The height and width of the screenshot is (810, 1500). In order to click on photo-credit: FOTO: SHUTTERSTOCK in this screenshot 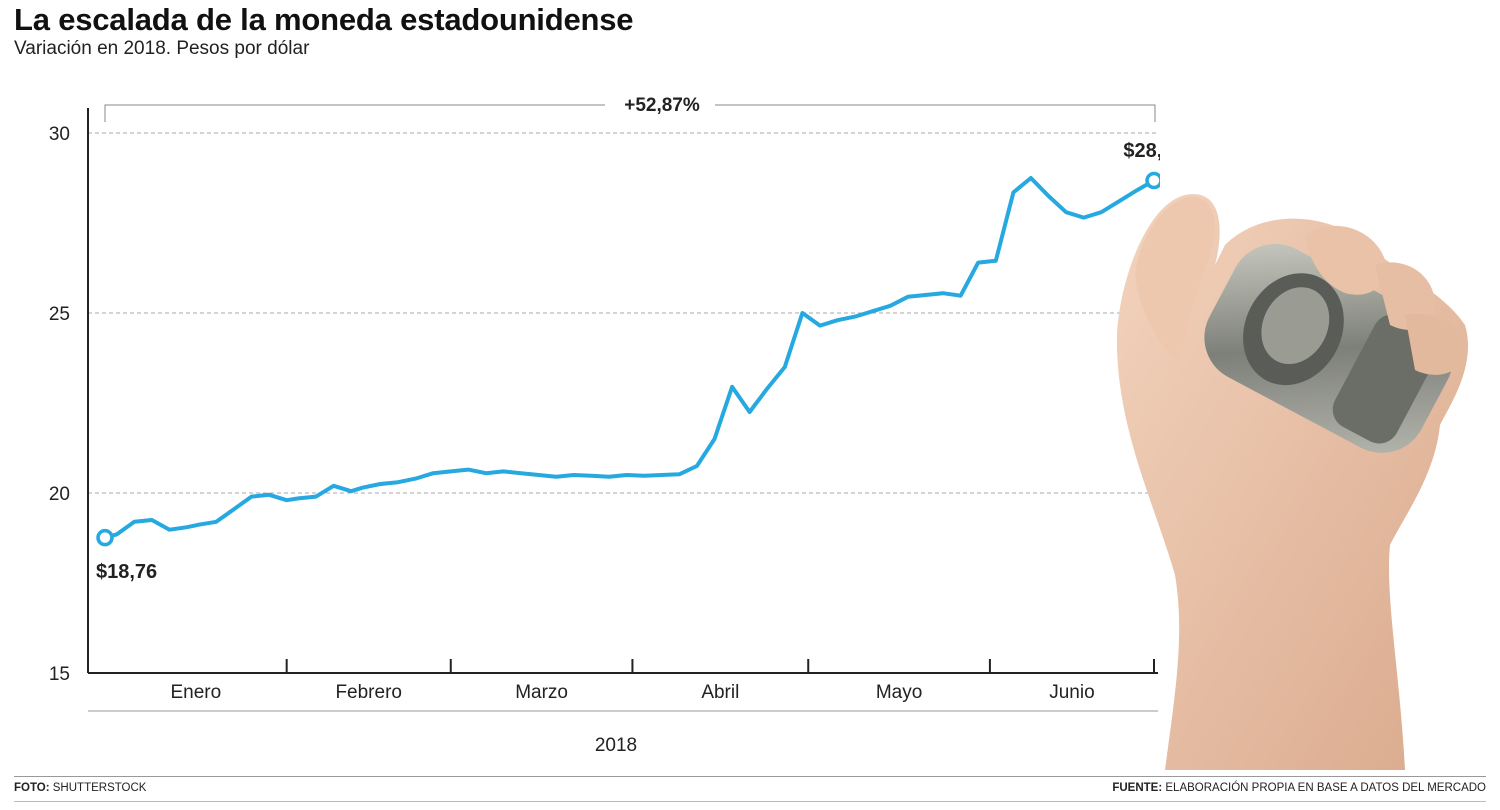, I will do `click(80, 788)`.